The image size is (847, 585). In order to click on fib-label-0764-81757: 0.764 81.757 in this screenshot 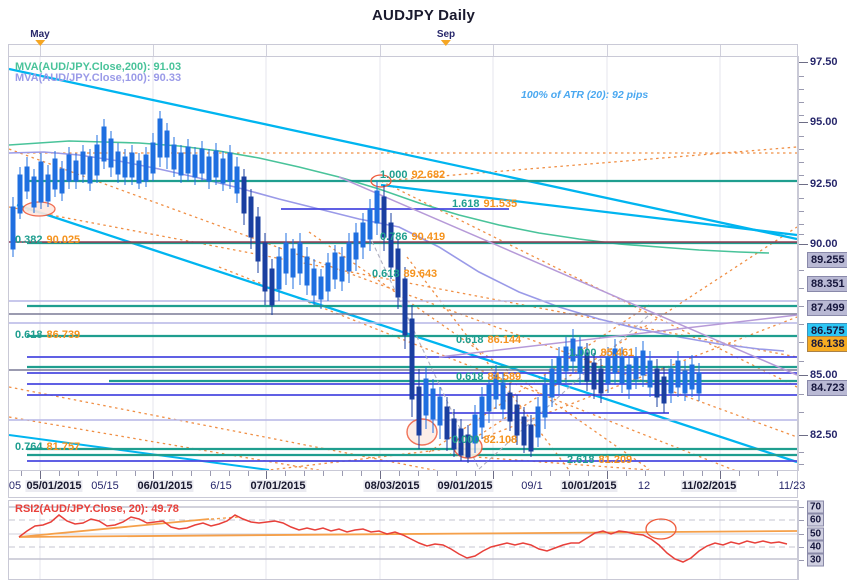, I will do `click(48, 447)`.